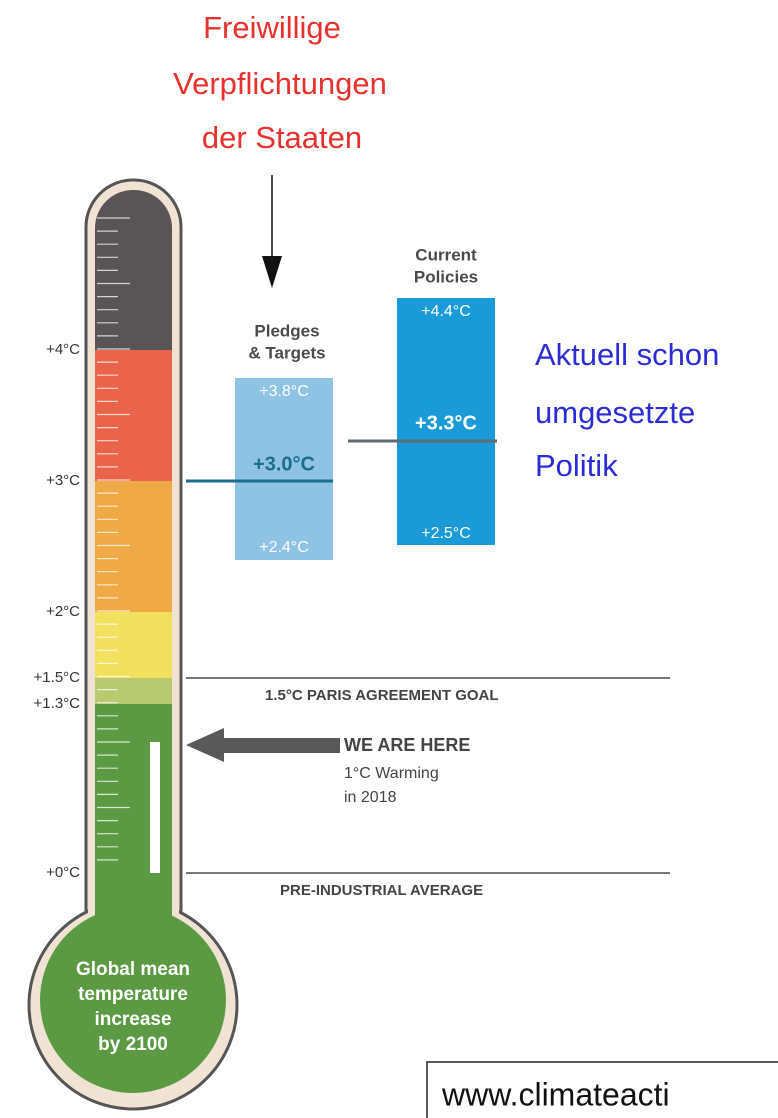 Image resolution: width=778 pixels, height=1118 pixels. What do you see at coordinates (328, 767) in the screenshot?
I see `we-are-here: WE ARE HERE 1°C Warming in 2018` at bounding box center [328, 767].